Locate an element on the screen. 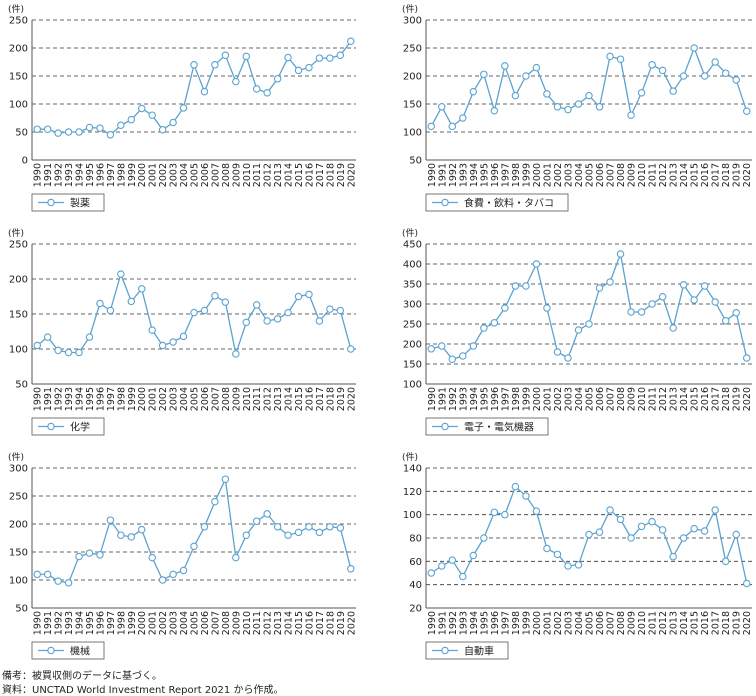 This screenshot has height=696, width=756. legend: 食費・飲料・タバコ is located at coordinates (497, 202).